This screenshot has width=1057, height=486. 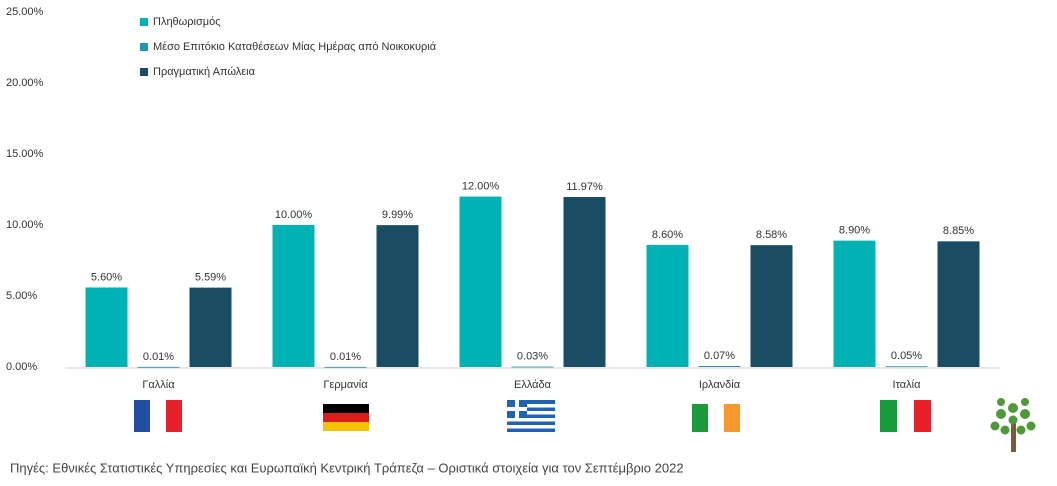 I want to click on x-tick-label: Ελλάδα, so click(x=533, y=385).